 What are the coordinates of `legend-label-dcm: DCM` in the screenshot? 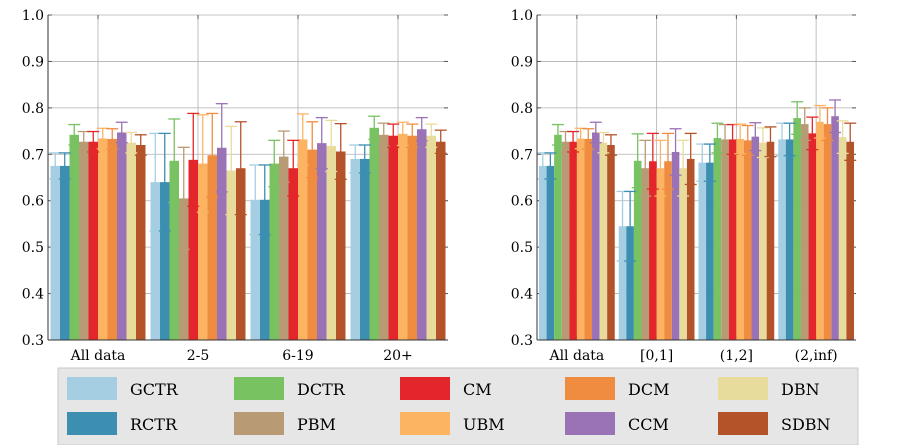 It's located at (648, 389).